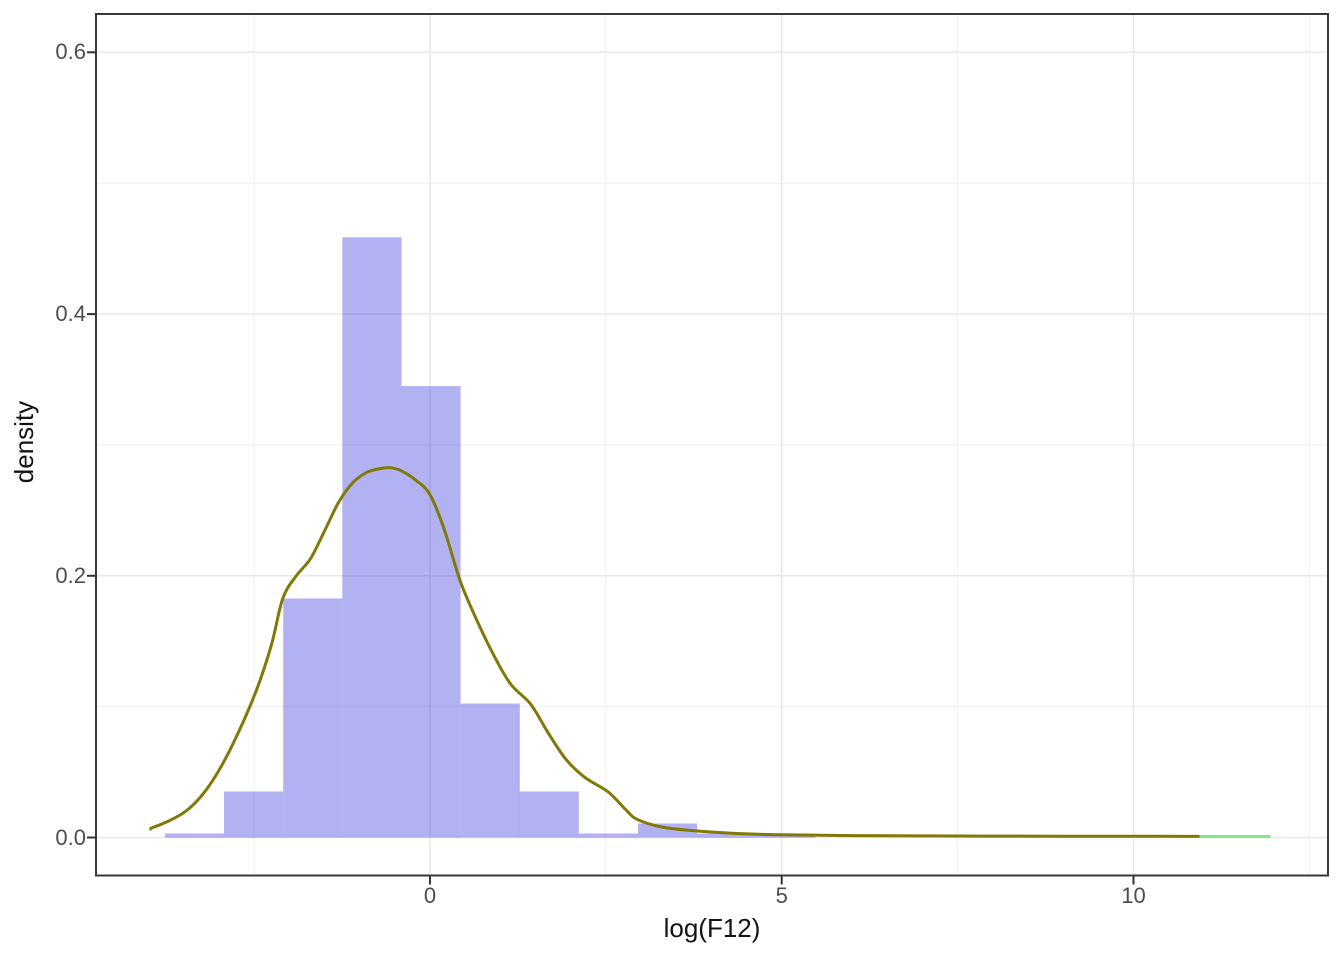  Describe the element at coordinates (70, 575) in the screenshot. I see `y-tick-label: 0.2` at that location.